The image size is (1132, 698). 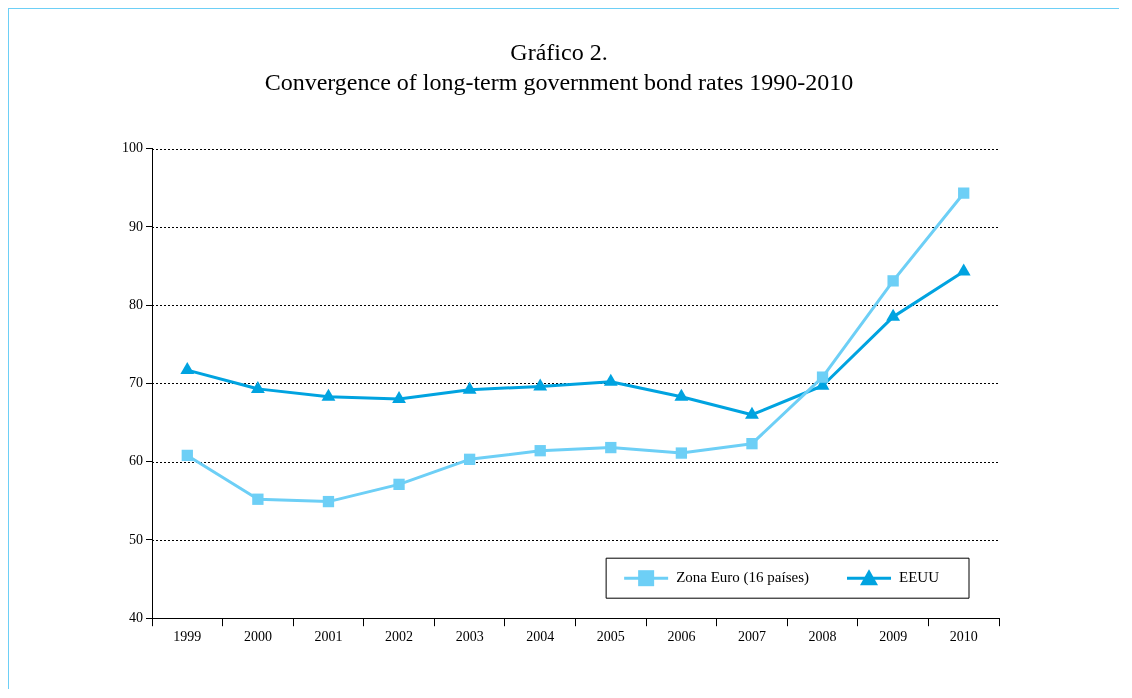 What do you see at coordinates (540, 637) in the screenshot?
I see `x-tick-label: 2004` at bounding box center [540, 637].